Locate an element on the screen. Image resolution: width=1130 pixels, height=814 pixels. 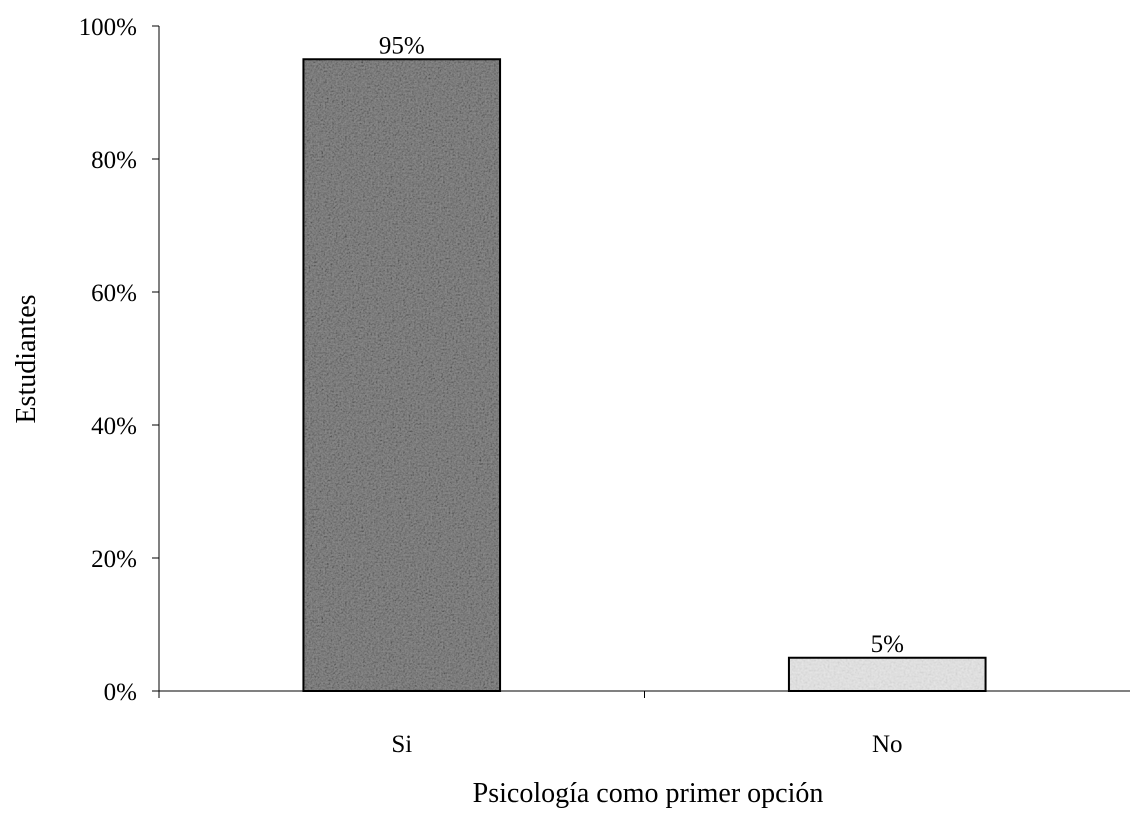
bar-si is located at coordinates (402, 375).